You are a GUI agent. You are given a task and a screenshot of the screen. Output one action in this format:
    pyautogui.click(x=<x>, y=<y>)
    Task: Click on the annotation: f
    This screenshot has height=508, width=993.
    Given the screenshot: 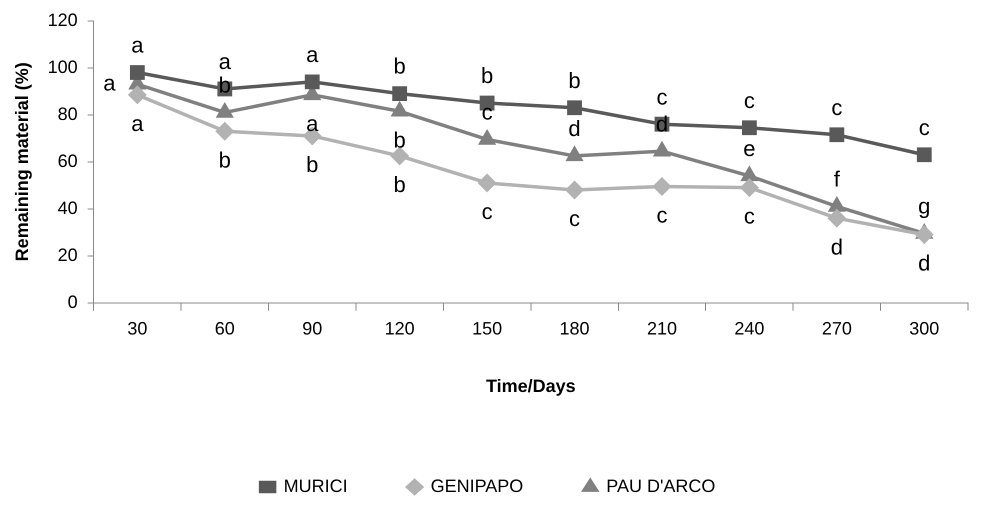 What is the action you would take?
    pyautogui.click(x=837, y=179)
    